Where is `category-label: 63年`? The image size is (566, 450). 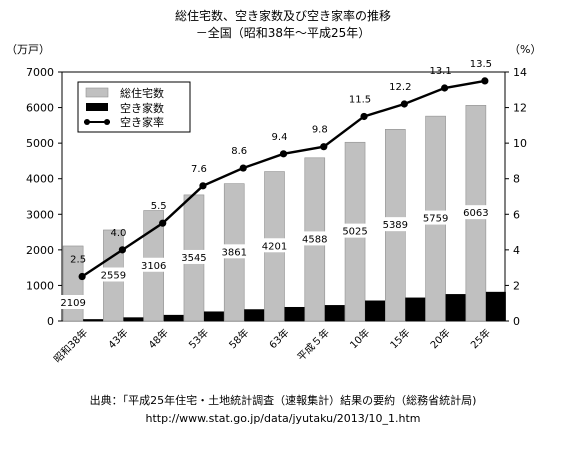 category-label: 63年 is located at coordinates (278, 338).